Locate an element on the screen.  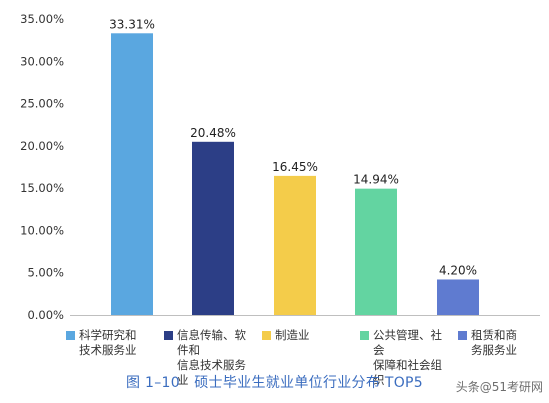
legend-item: 租赁和商 务服务业 is located at coordinates (502, 358).